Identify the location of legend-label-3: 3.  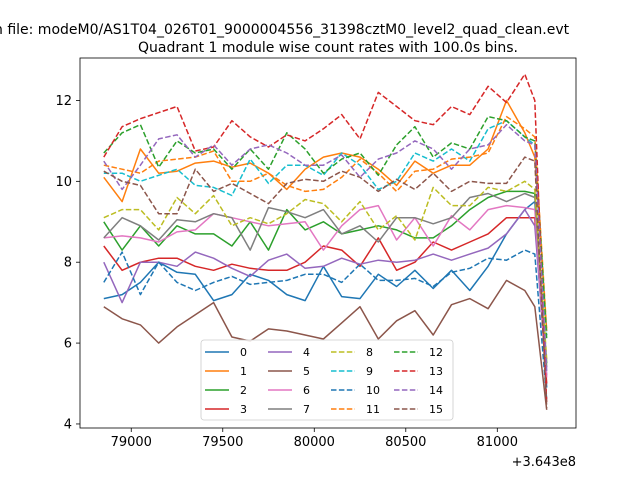
(243, 409).